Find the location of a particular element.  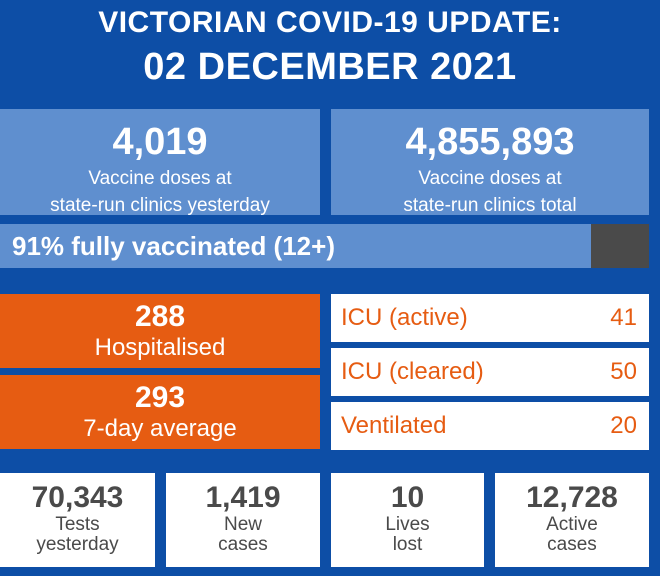

stat-lives-lost: 10 Lives lost is located at coordinates (407, 520).